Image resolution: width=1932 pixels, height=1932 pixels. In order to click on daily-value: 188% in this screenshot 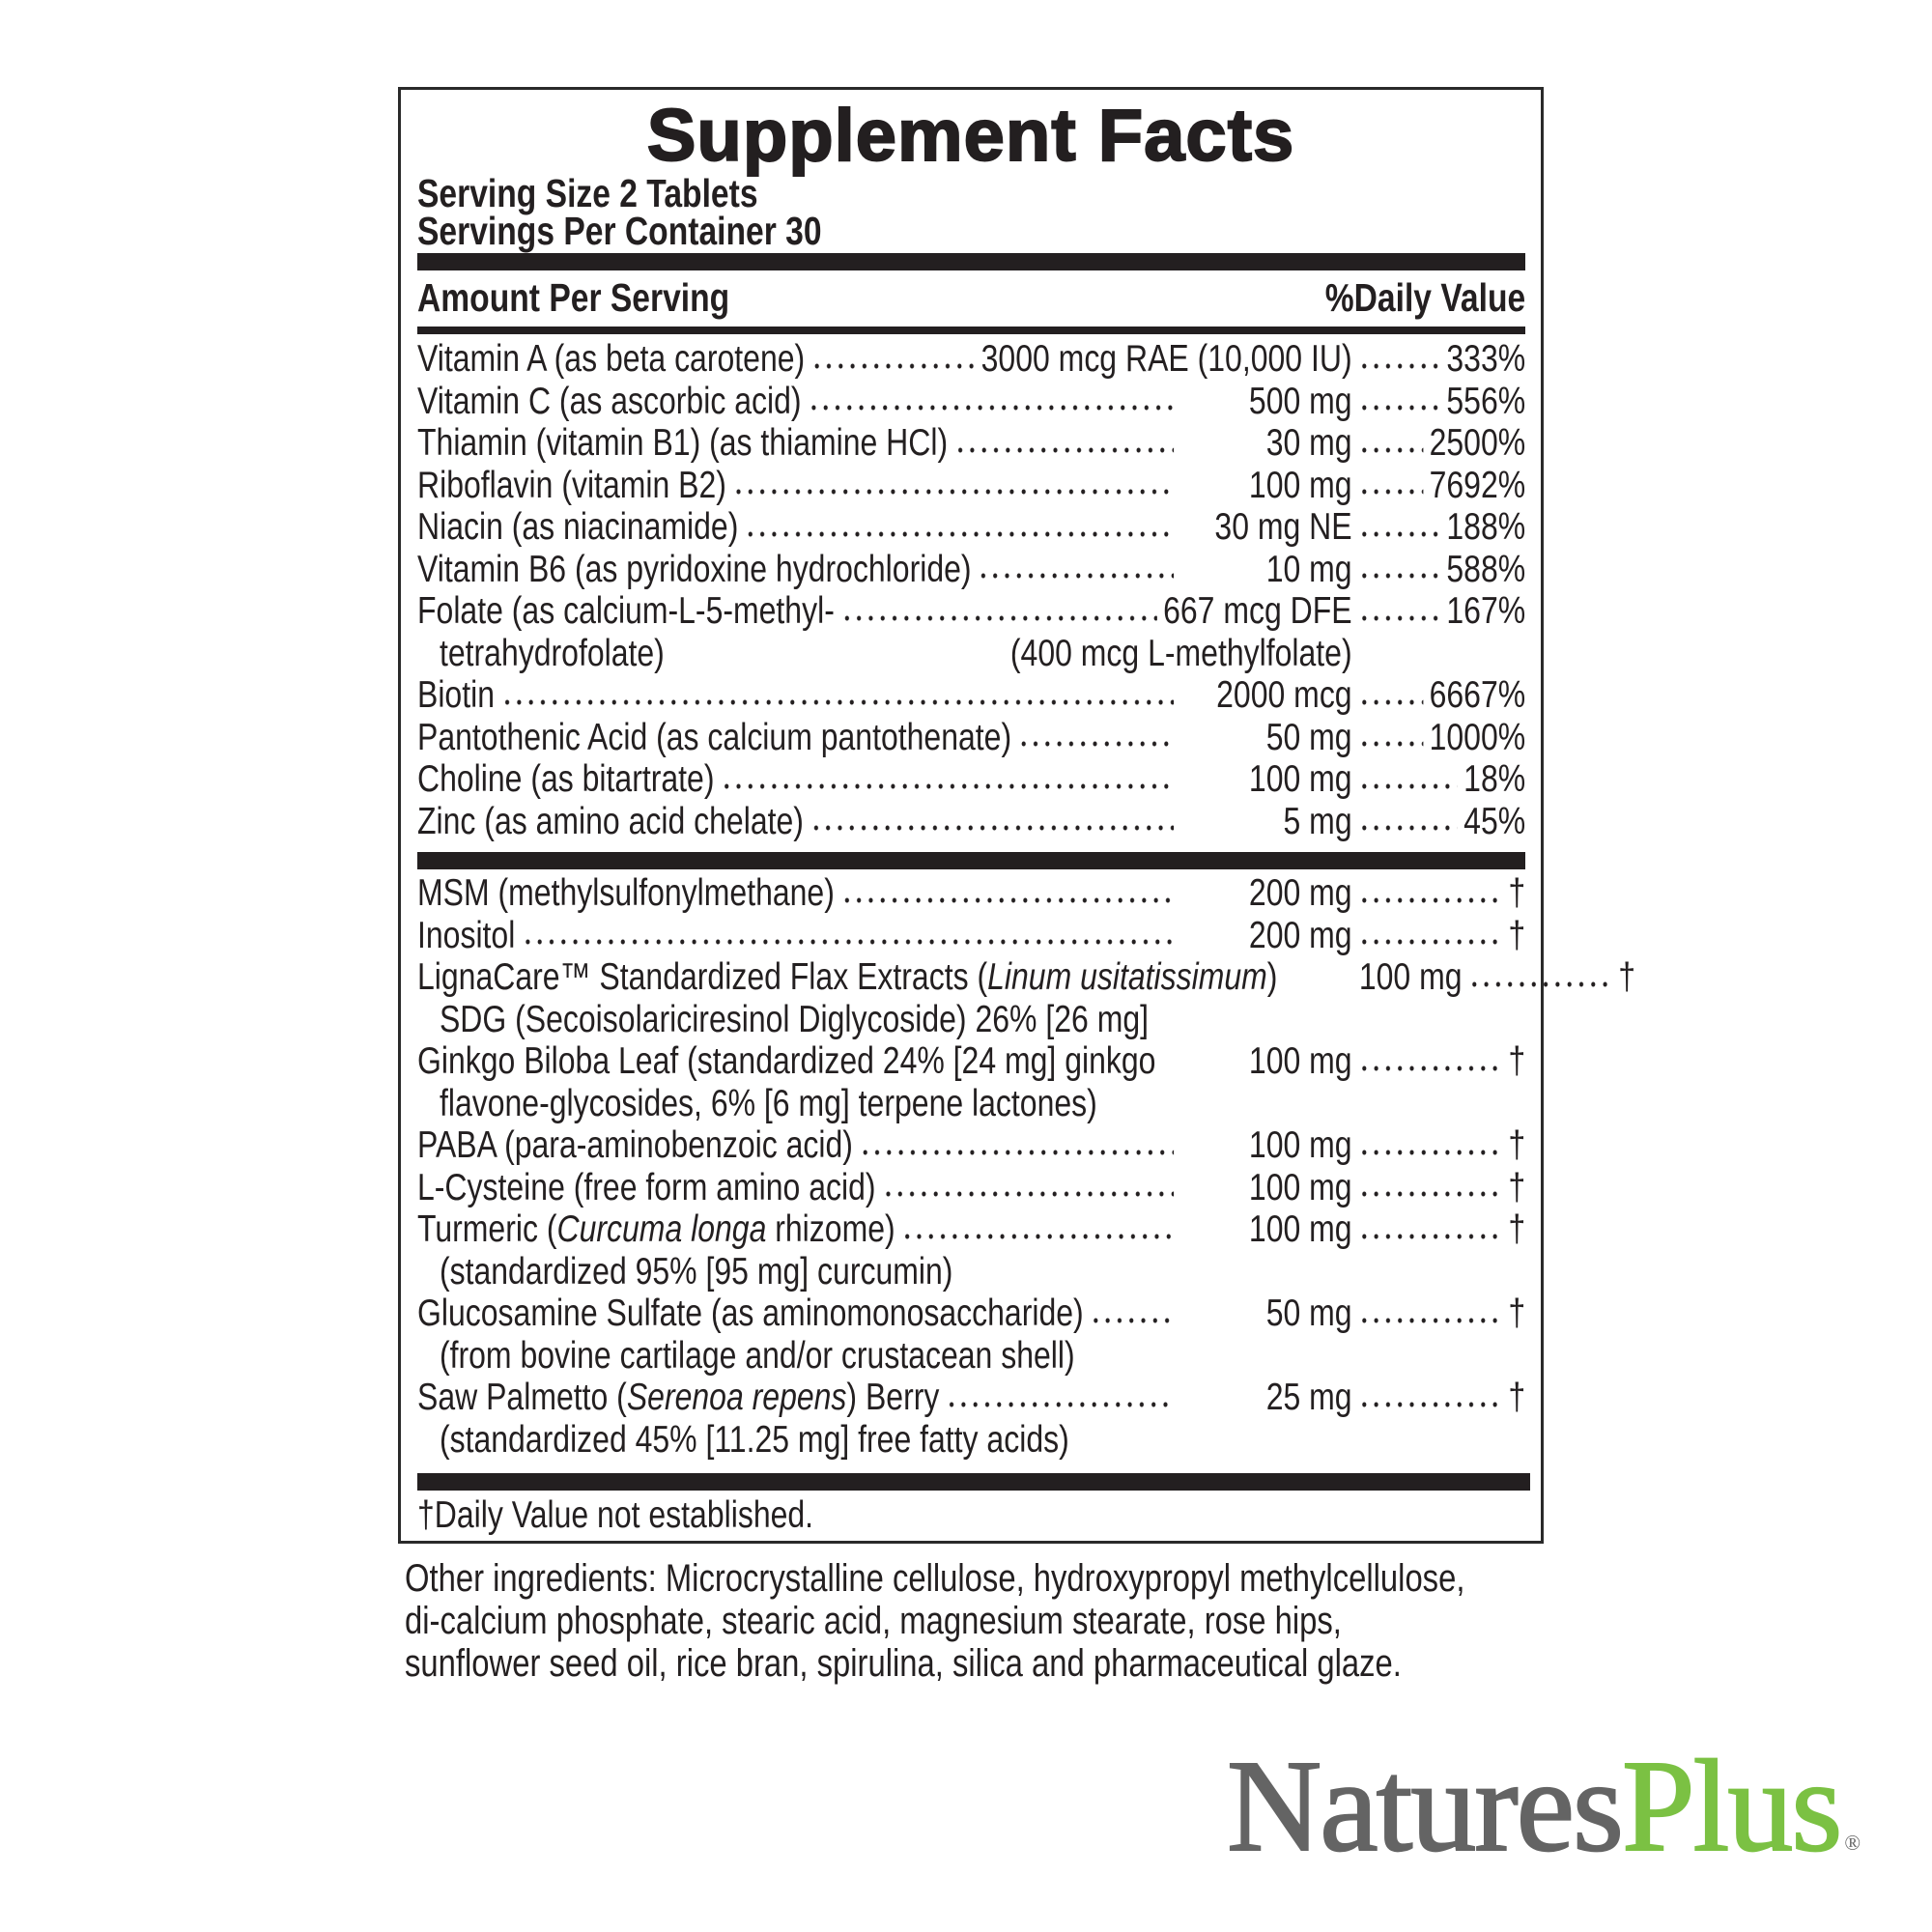, I will do `click(1486, 527)`.